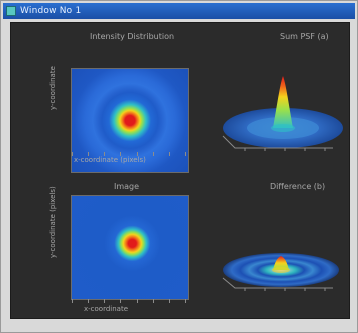 The image size is (358, 333). Describe the element at coordinates (129, 155) in the screenshot. I see `x-ticks-top-left` at that location.